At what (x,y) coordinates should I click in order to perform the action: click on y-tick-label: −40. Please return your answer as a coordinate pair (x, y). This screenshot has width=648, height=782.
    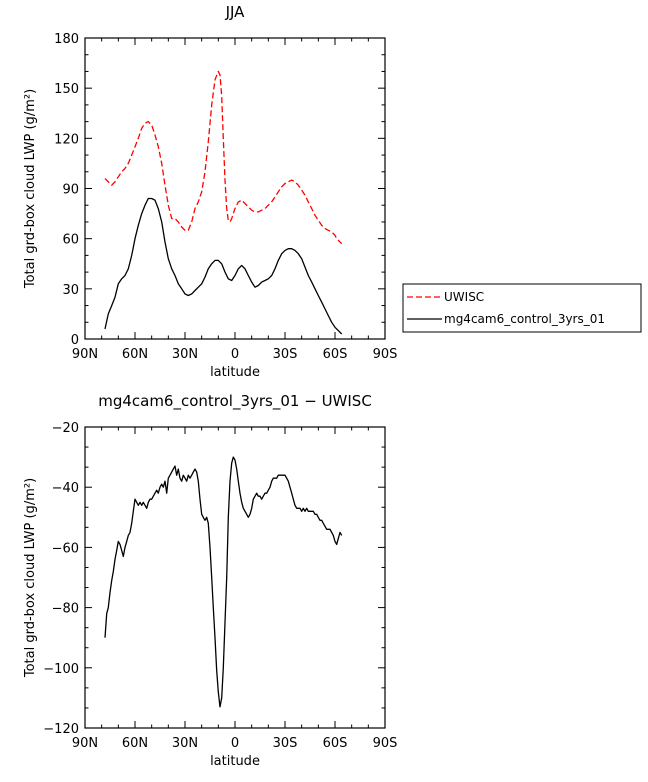
    Looking at the image, I should click on (65, 488).